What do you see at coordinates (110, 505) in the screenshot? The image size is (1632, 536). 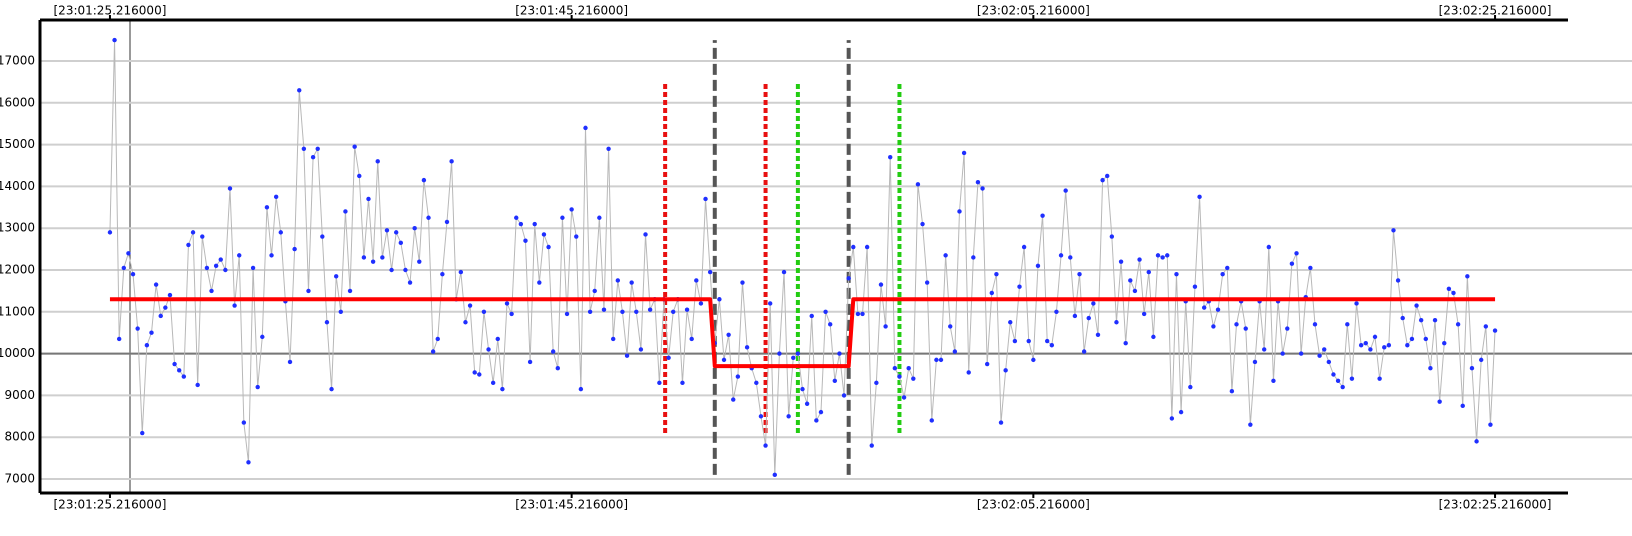 I see `x-tick-label: [23:01:25.216000]` at bounding box center [110, 505].